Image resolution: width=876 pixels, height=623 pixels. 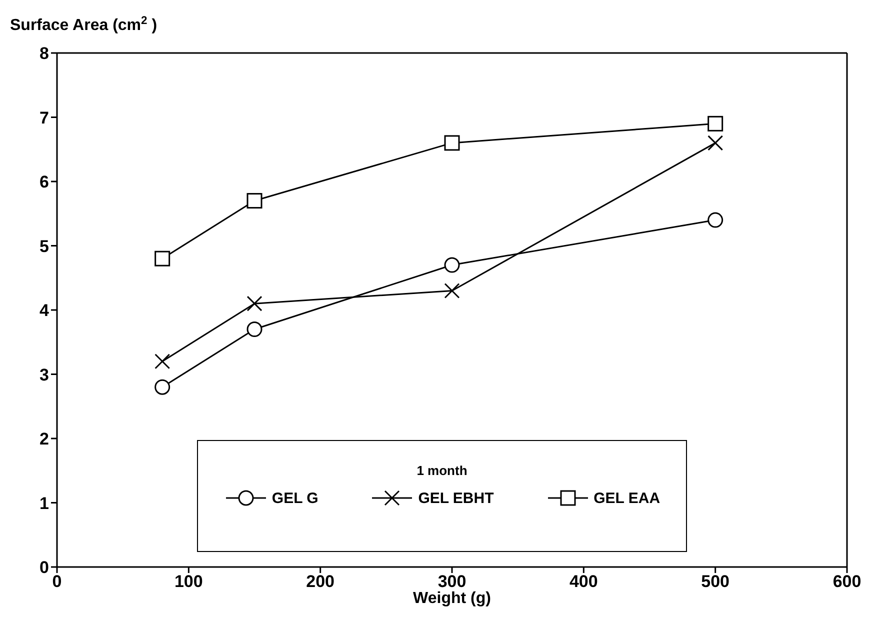 What do you see at coordinates (44, 374) in the screenshot?
I see `y-tick-label: 3` at bounding box center [44, 374].